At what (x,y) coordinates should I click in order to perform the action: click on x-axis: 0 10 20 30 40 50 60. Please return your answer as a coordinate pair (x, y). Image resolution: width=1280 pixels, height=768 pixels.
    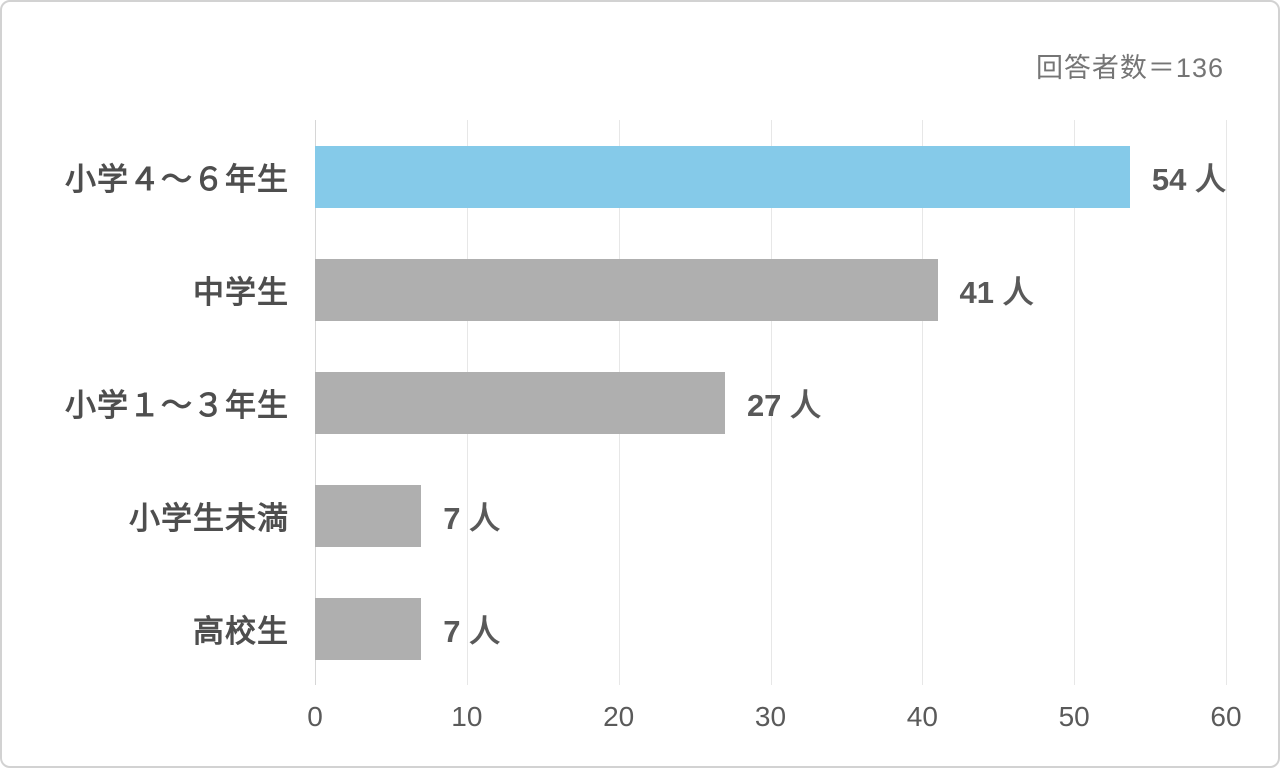
    Looking at the image, I should click on (774, 715).